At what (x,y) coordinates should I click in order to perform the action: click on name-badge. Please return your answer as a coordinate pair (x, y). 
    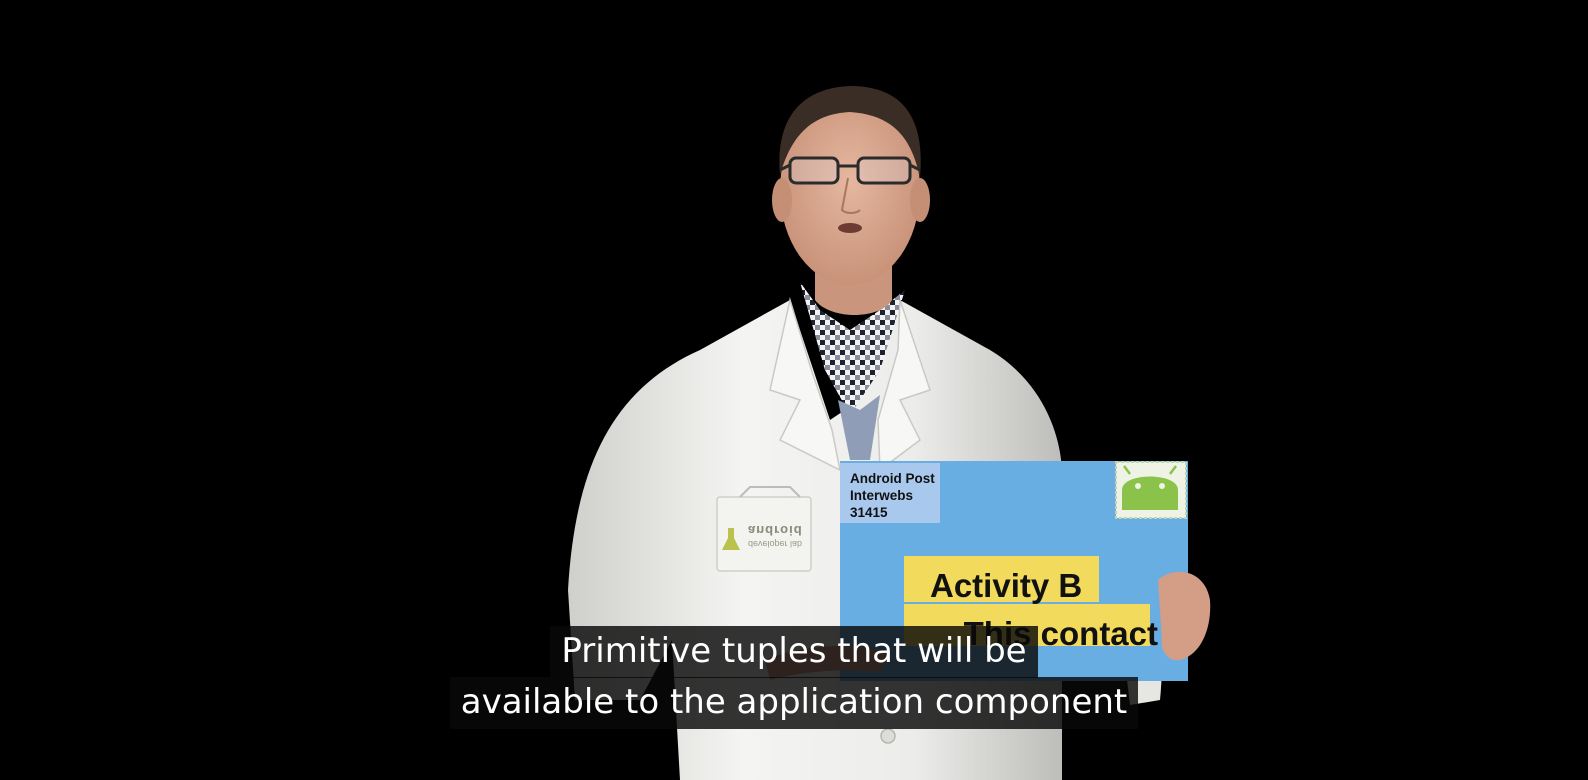
    Looking at the image, I should click on (764, 534).